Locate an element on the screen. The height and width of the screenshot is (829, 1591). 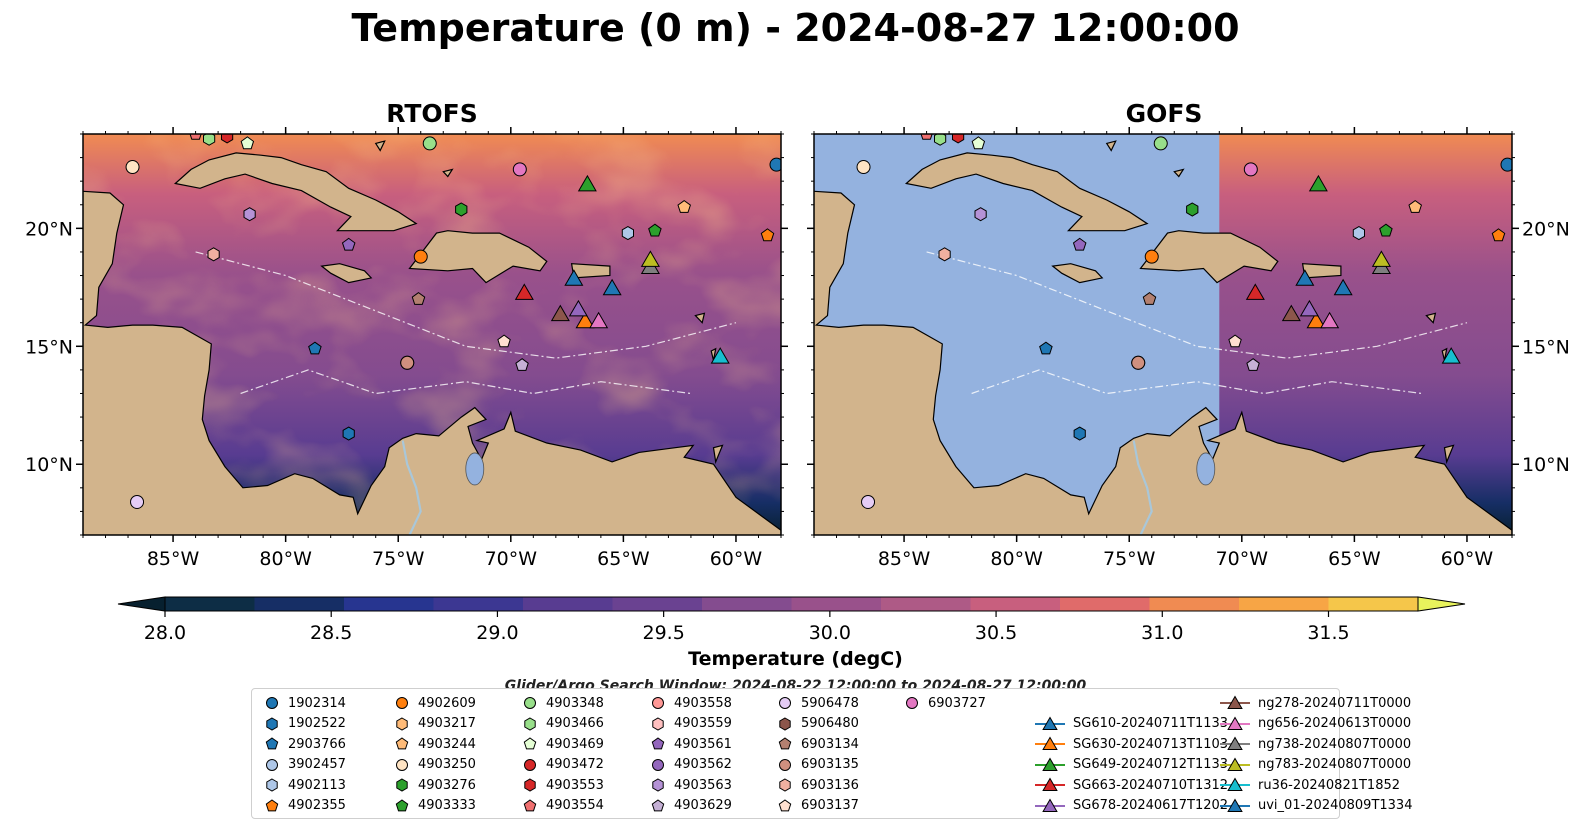
marker-SG663-20240710T1312 is located at coordinates (524, 291).